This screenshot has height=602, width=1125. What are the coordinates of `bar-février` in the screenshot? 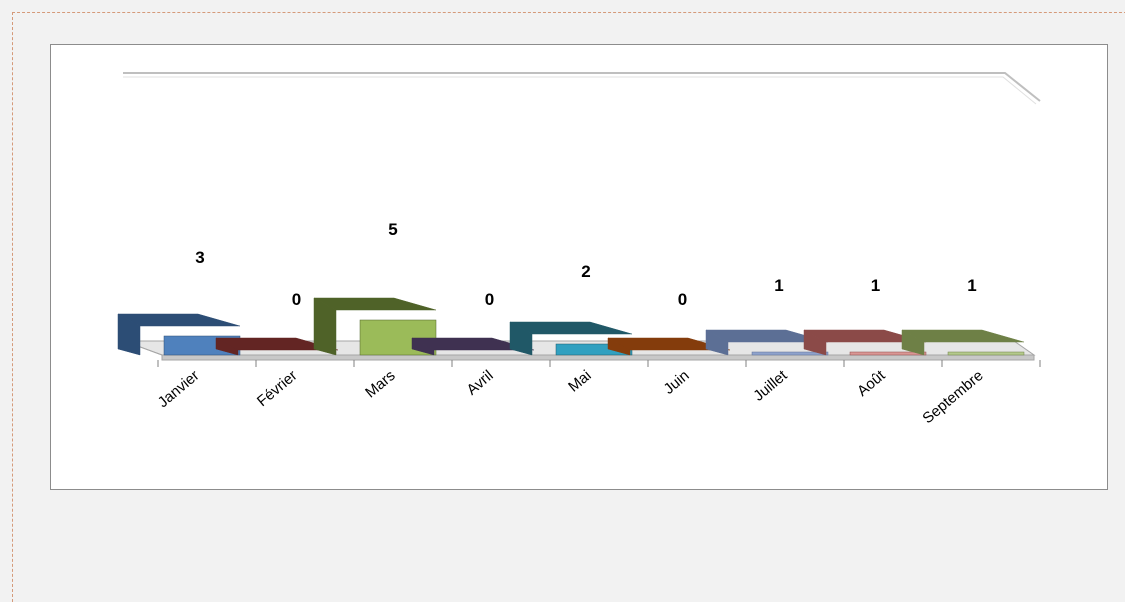 It's located at (277, 346).